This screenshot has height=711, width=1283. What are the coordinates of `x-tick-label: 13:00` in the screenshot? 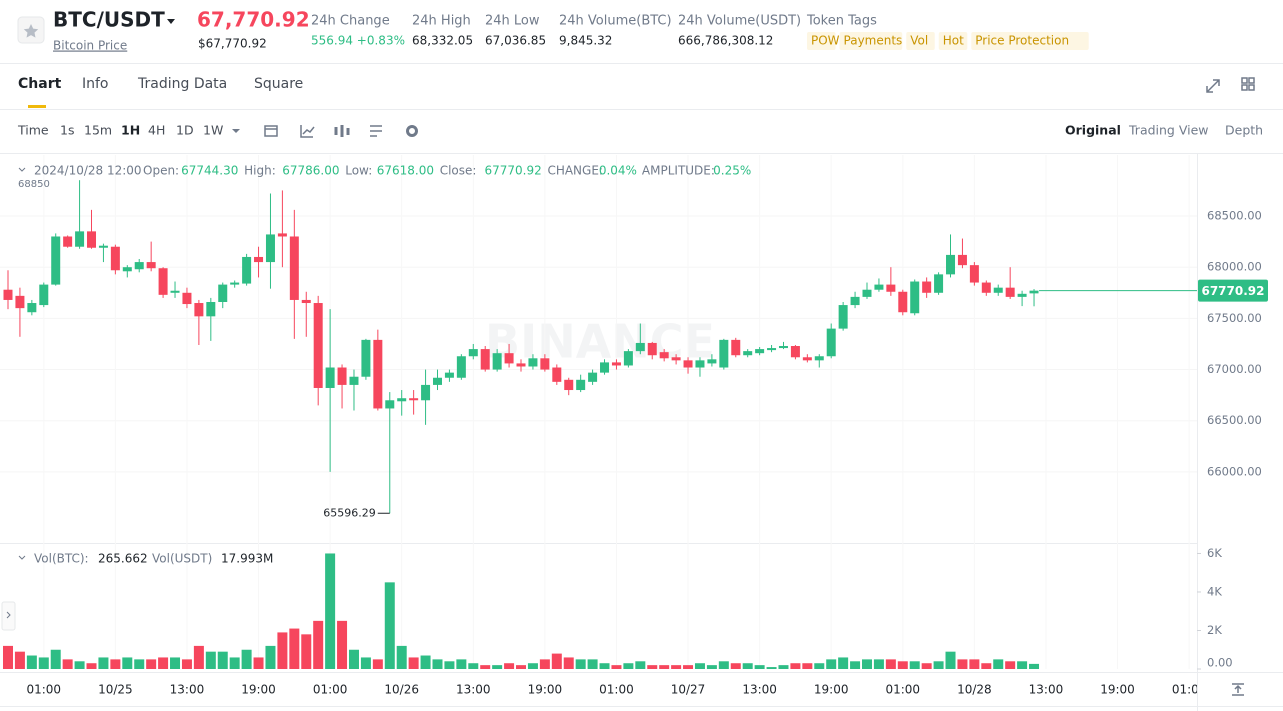 It's located at (473, 690).